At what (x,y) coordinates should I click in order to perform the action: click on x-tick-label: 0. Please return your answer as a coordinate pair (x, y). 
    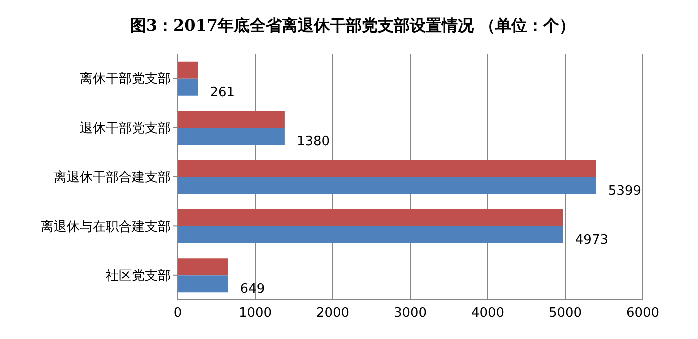
    Looking at the image, I should click on (178, 314).